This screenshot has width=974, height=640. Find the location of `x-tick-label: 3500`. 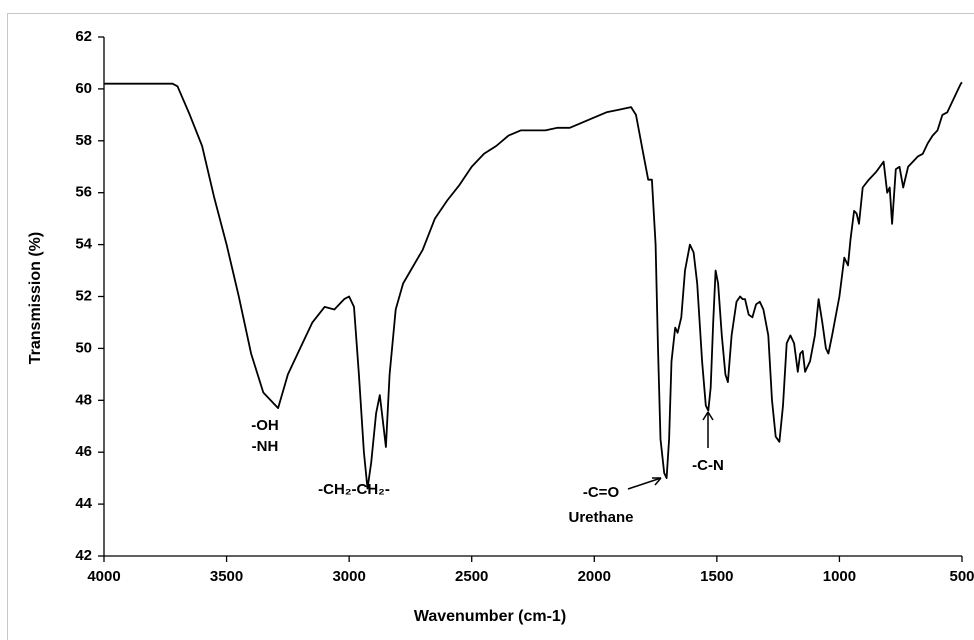

x-tick-label: 3500 is located at coordinates (226, 576).